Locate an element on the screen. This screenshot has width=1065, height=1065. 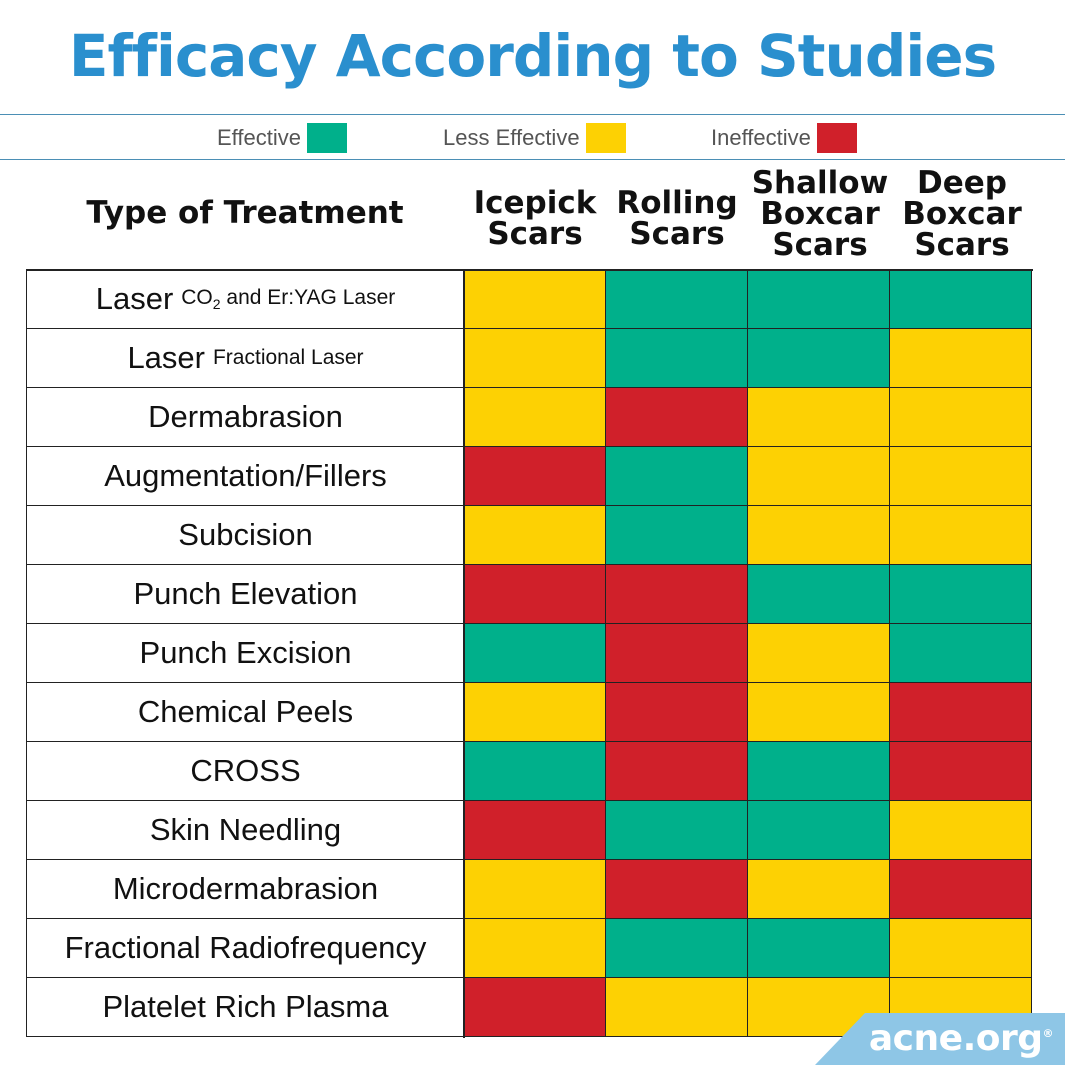
row-label-text: Fractional Radiofrequency is located at coordinates (245, 947).